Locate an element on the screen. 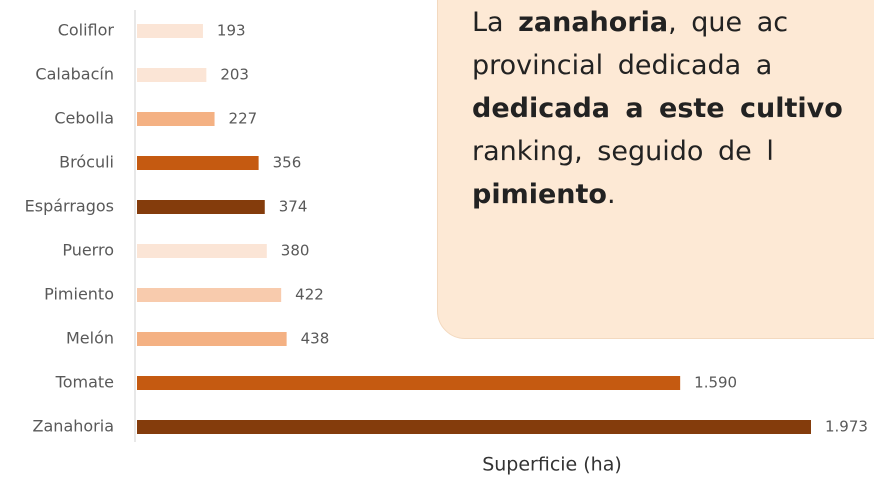  category-label: Cebolla is located at coordinates (84, 118).